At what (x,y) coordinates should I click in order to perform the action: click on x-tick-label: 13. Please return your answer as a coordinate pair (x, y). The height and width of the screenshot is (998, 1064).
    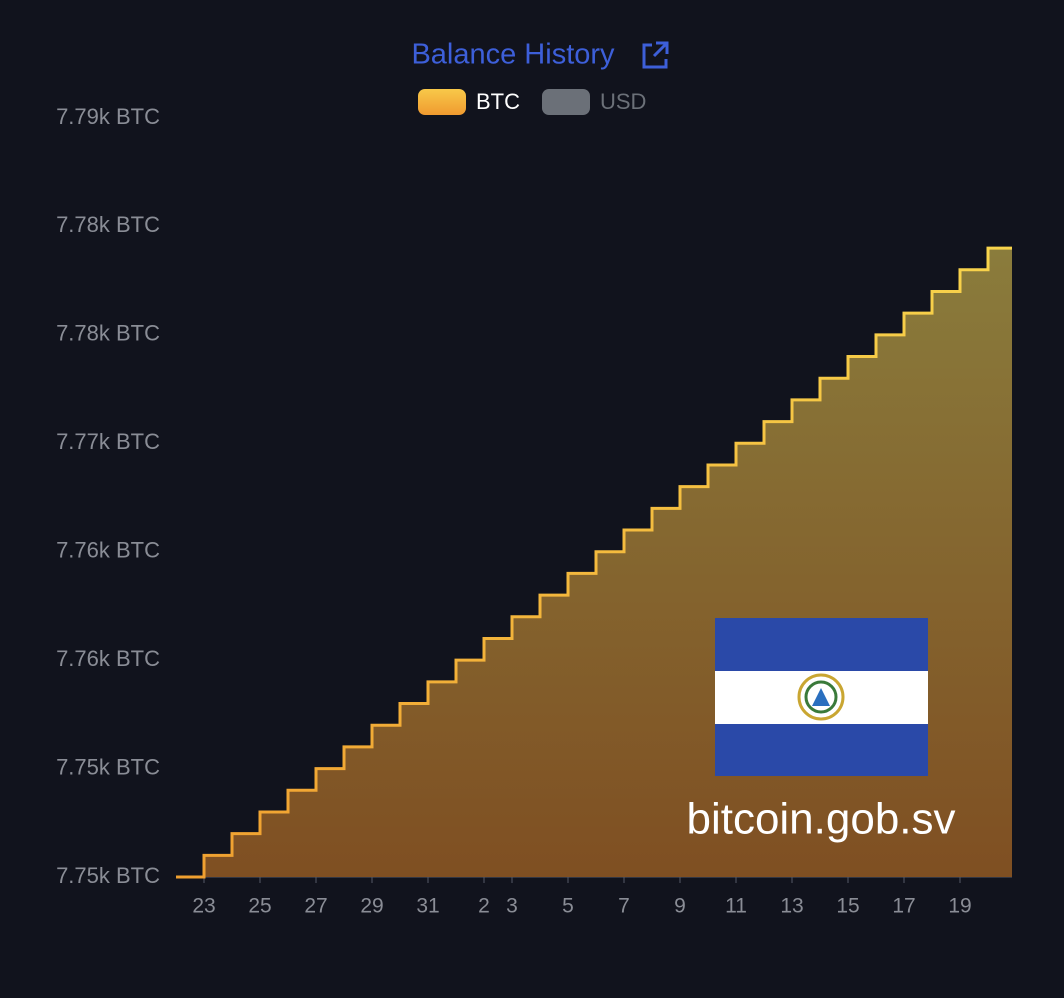
    Looking at the image, I should click on (791, 906).